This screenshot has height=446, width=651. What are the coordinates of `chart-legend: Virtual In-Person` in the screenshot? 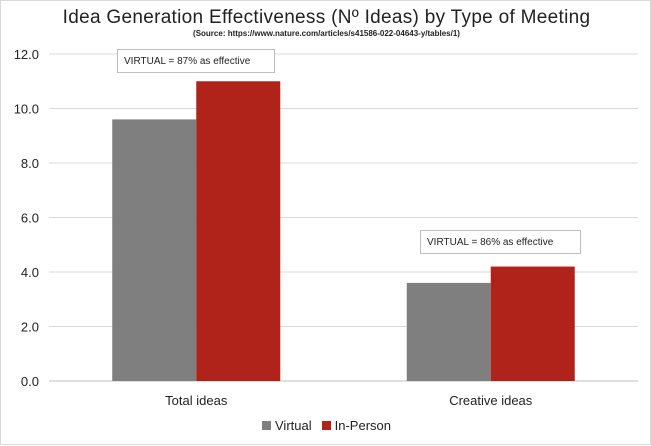 It's located at (326, 425).